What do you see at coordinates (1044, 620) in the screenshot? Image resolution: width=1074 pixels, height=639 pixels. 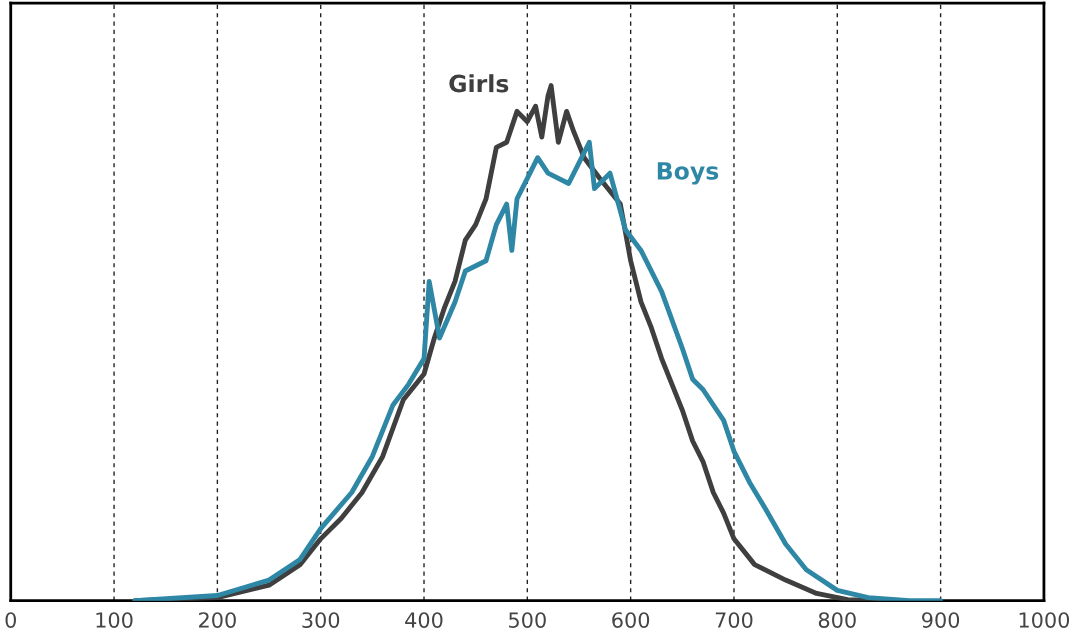 I see `x-tick-label: 1000` at bounding box center [1044, 620].